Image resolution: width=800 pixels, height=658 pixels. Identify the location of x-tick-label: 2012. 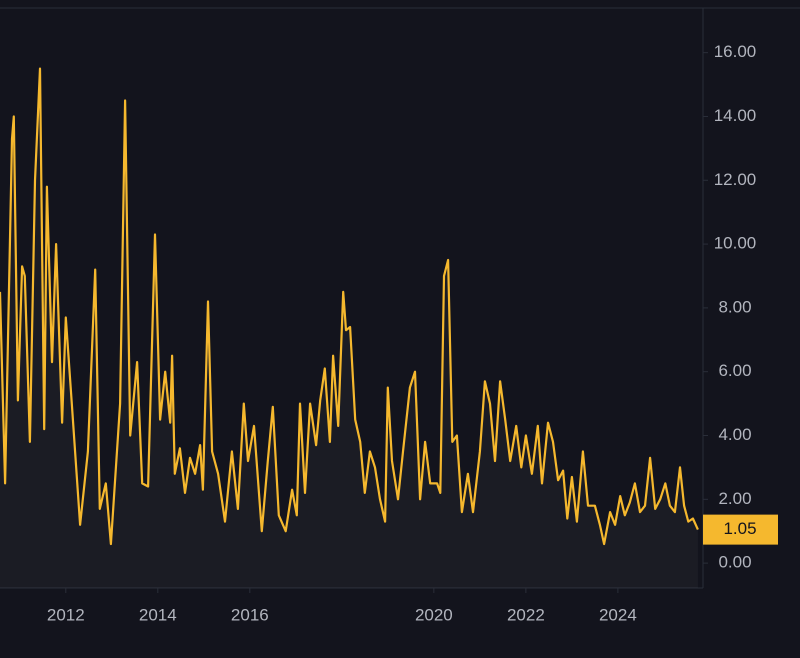
(66, 614).